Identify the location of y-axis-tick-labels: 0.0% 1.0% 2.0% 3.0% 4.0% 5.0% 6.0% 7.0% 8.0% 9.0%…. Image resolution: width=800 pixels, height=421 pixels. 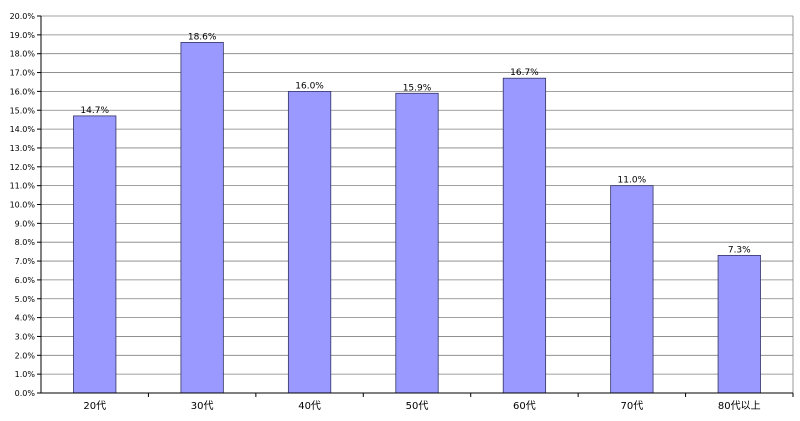
(23, 205).